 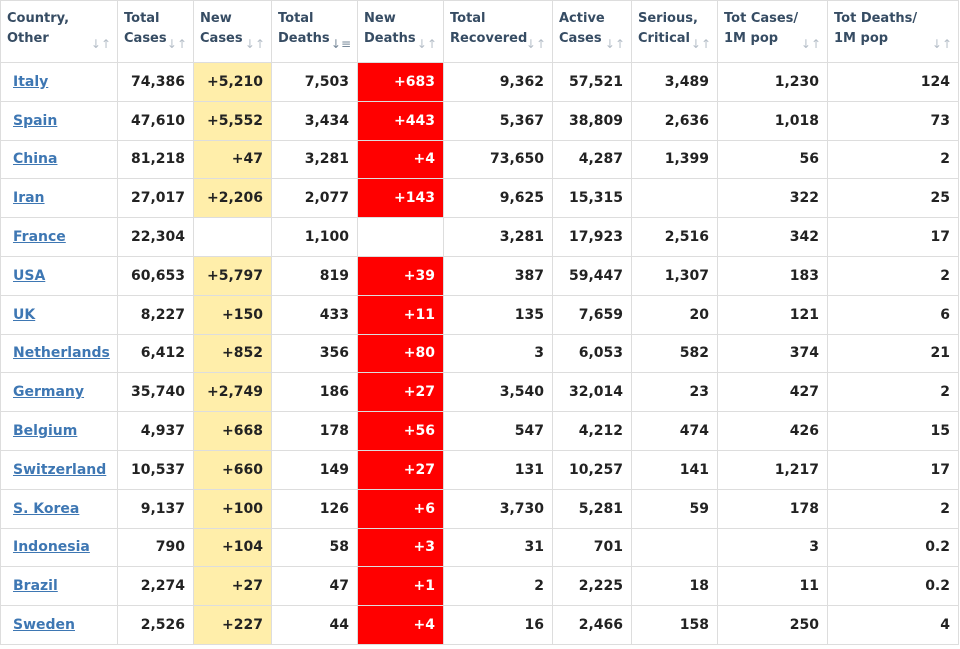 What do you see at coordinates (761, 18) in the screenshot?
I see `header-label-line1: Tot Cases/` at bounding box center [761, 18].